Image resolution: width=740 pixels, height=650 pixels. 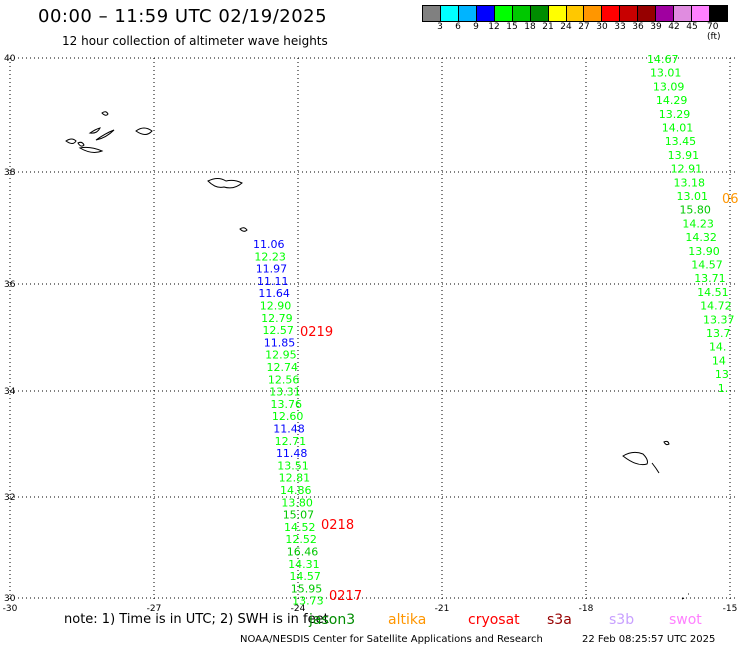 I want to click on island-corvo, so click(x=71, y=141).